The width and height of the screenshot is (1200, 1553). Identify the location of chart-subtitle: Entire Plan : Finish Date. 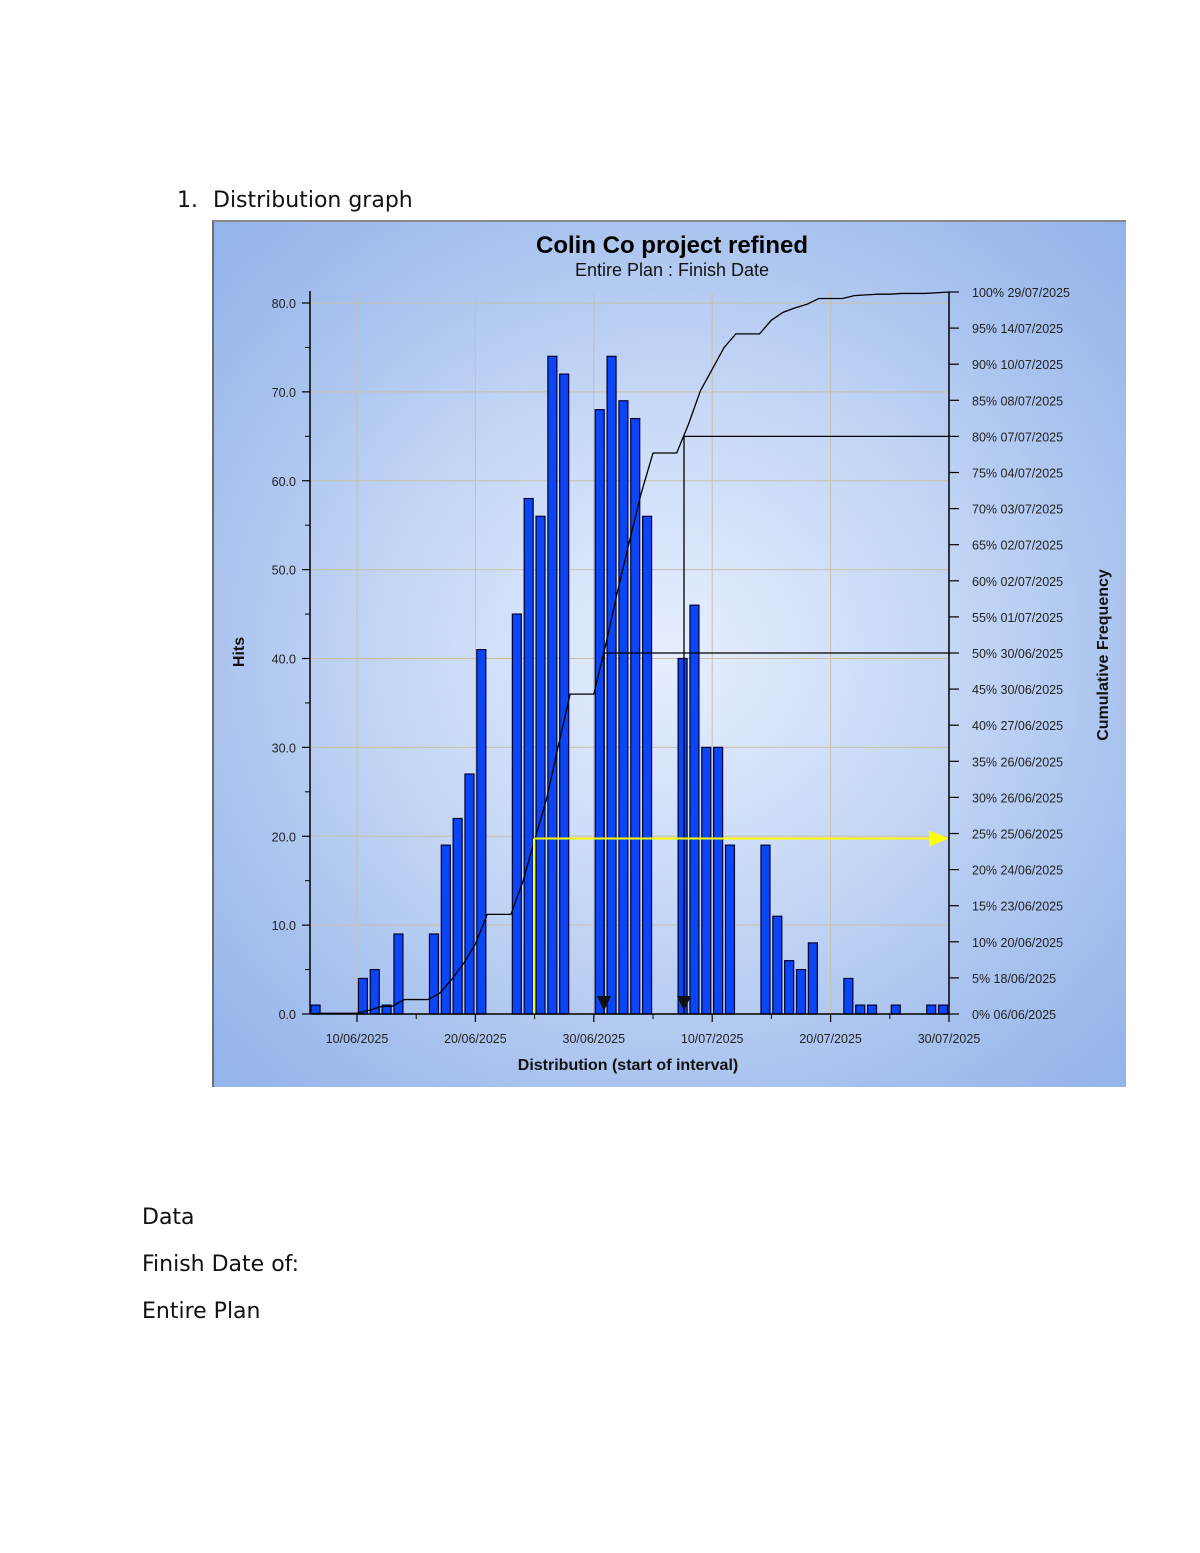
(672, 270).